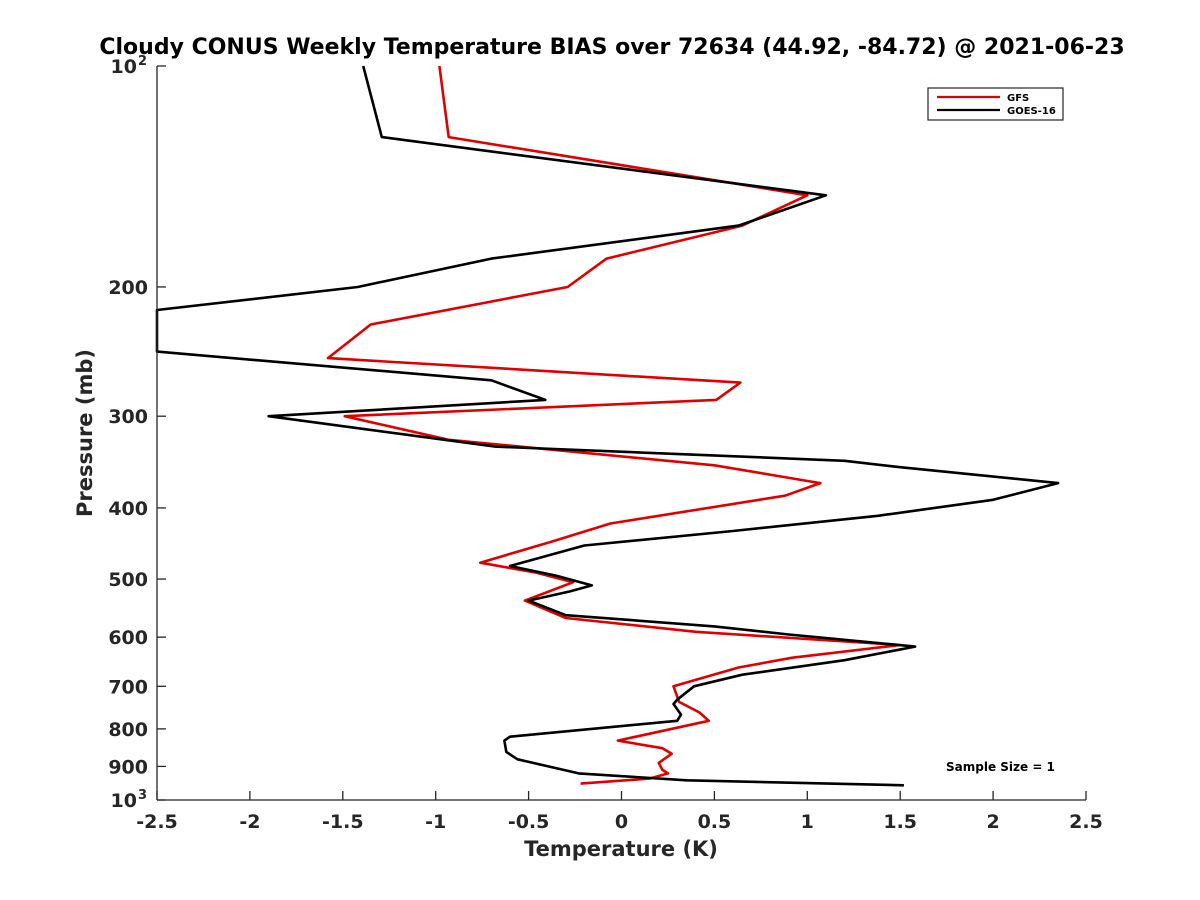  Describe the element at coordinates (435, 822) in the screenshot. I see `x-tick-label: -1` at that location.